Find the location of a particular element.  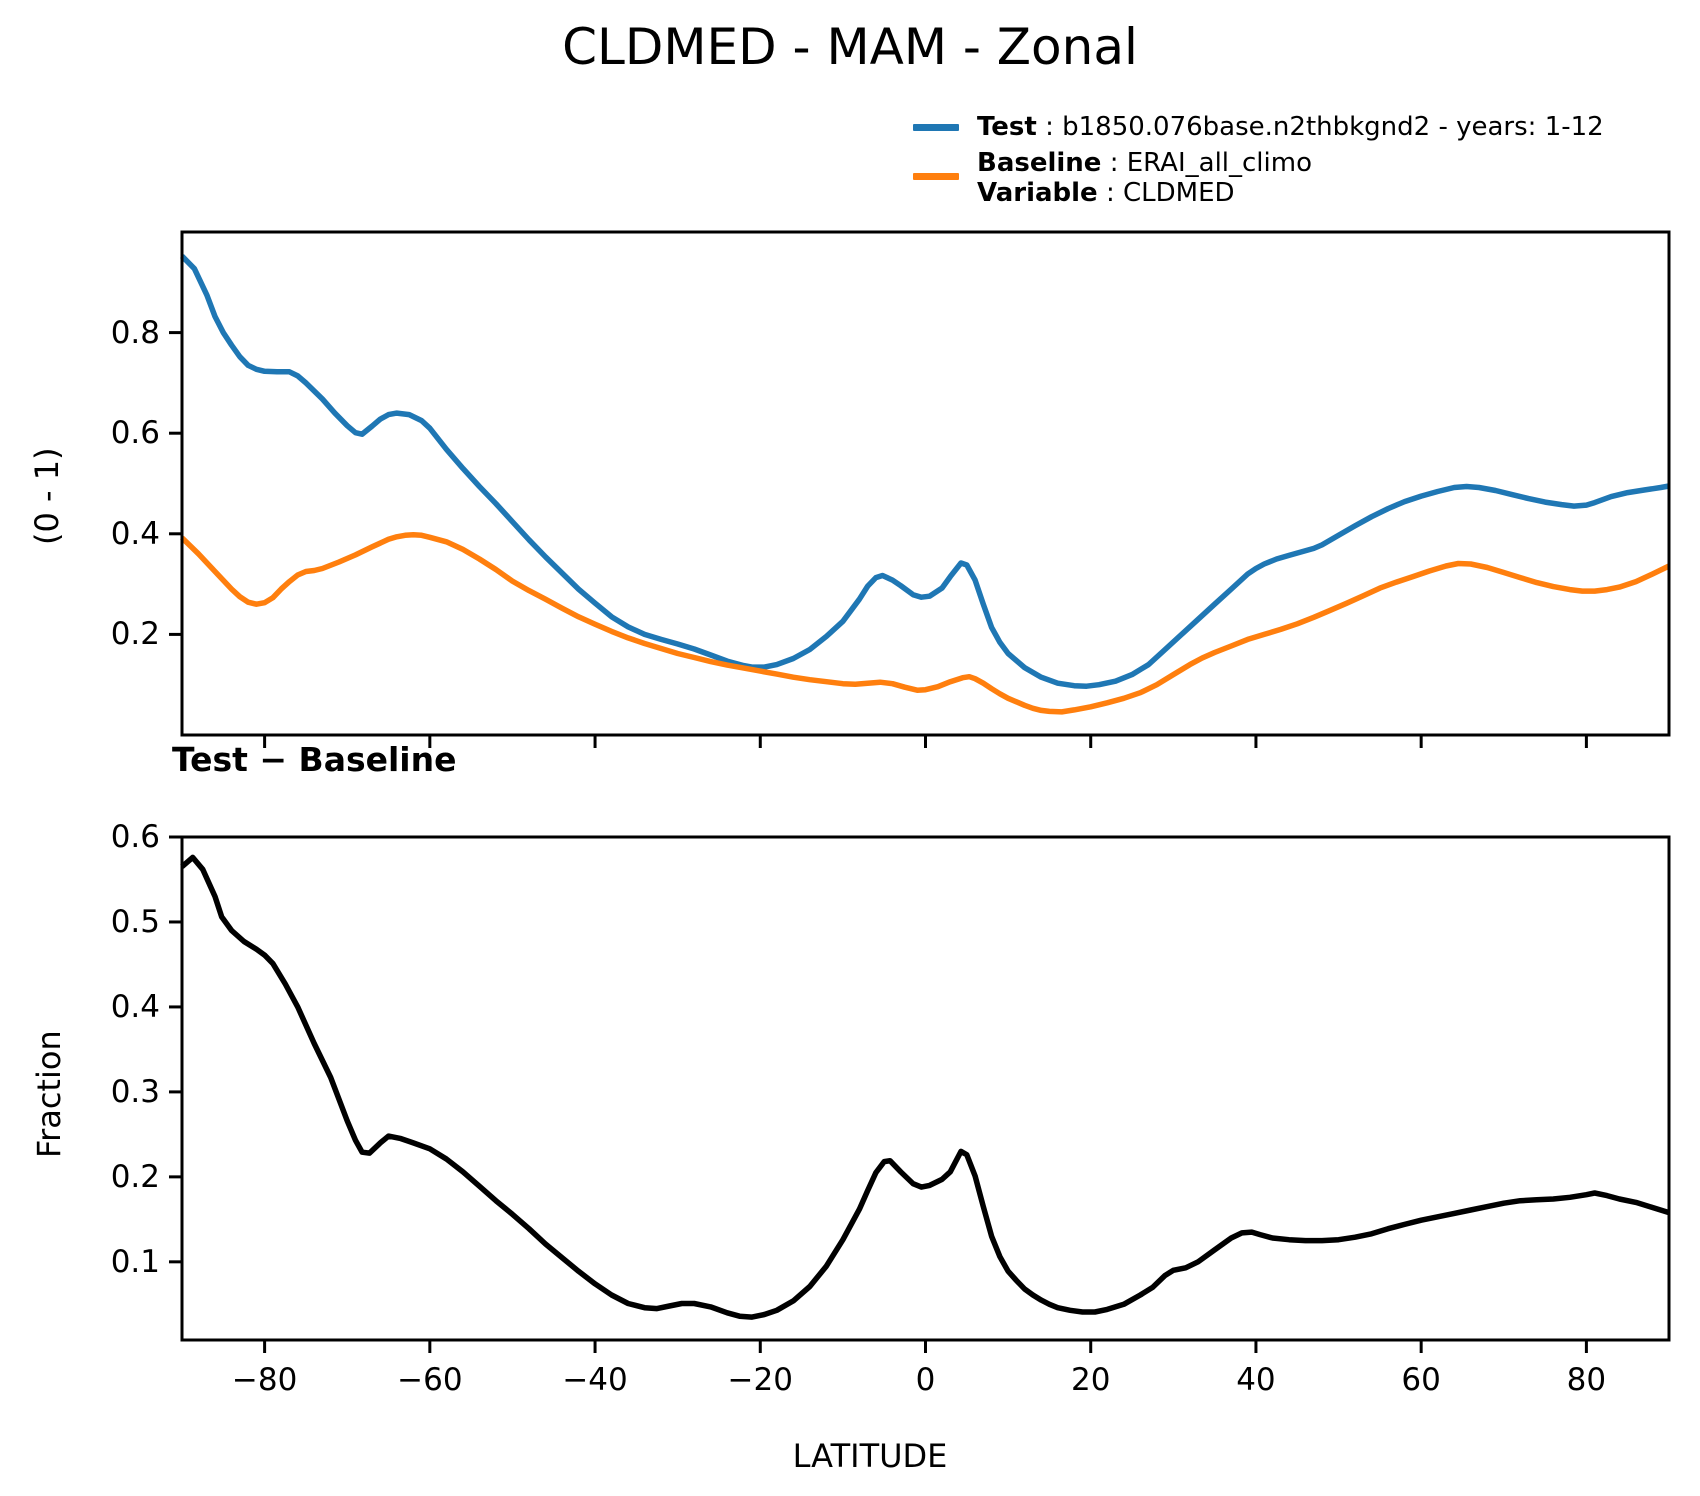

x-axis-label: LATITUDE is located at coordinates (870, 1456).